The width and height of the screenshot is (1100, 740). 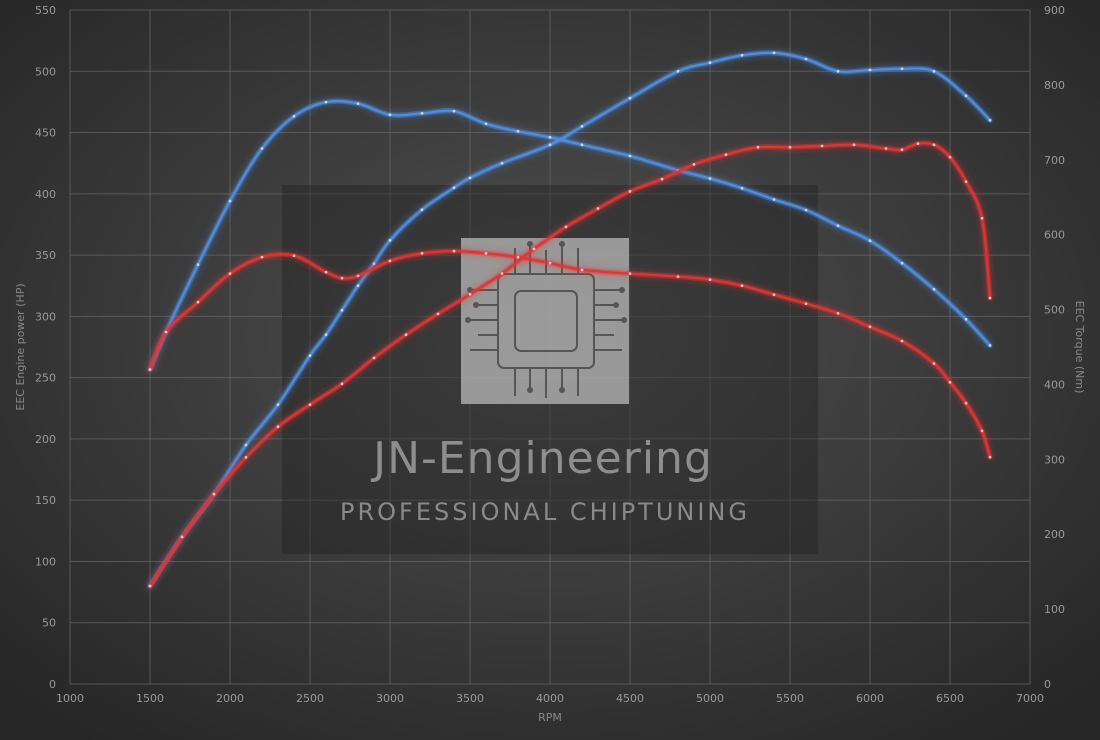 I want to click on x-axis-title: RPM, so click(x=550, y=717).